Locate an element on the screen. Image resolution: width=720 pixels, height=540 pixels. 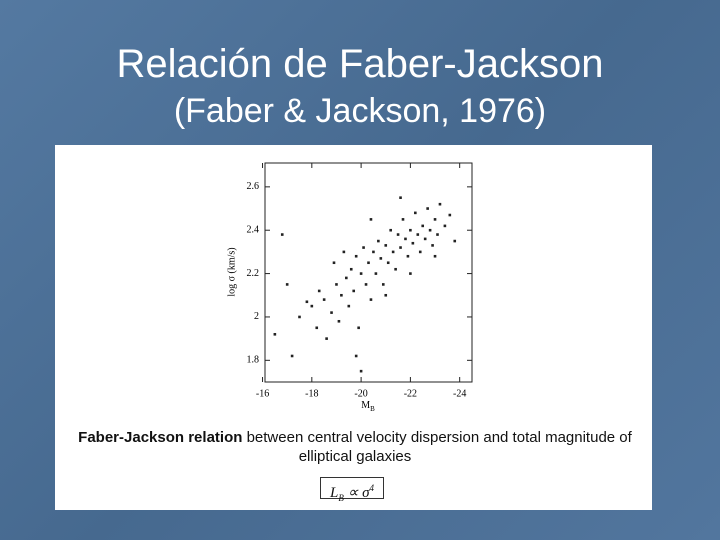
y-tick-label: 2 is located at coordinates (256, 316).